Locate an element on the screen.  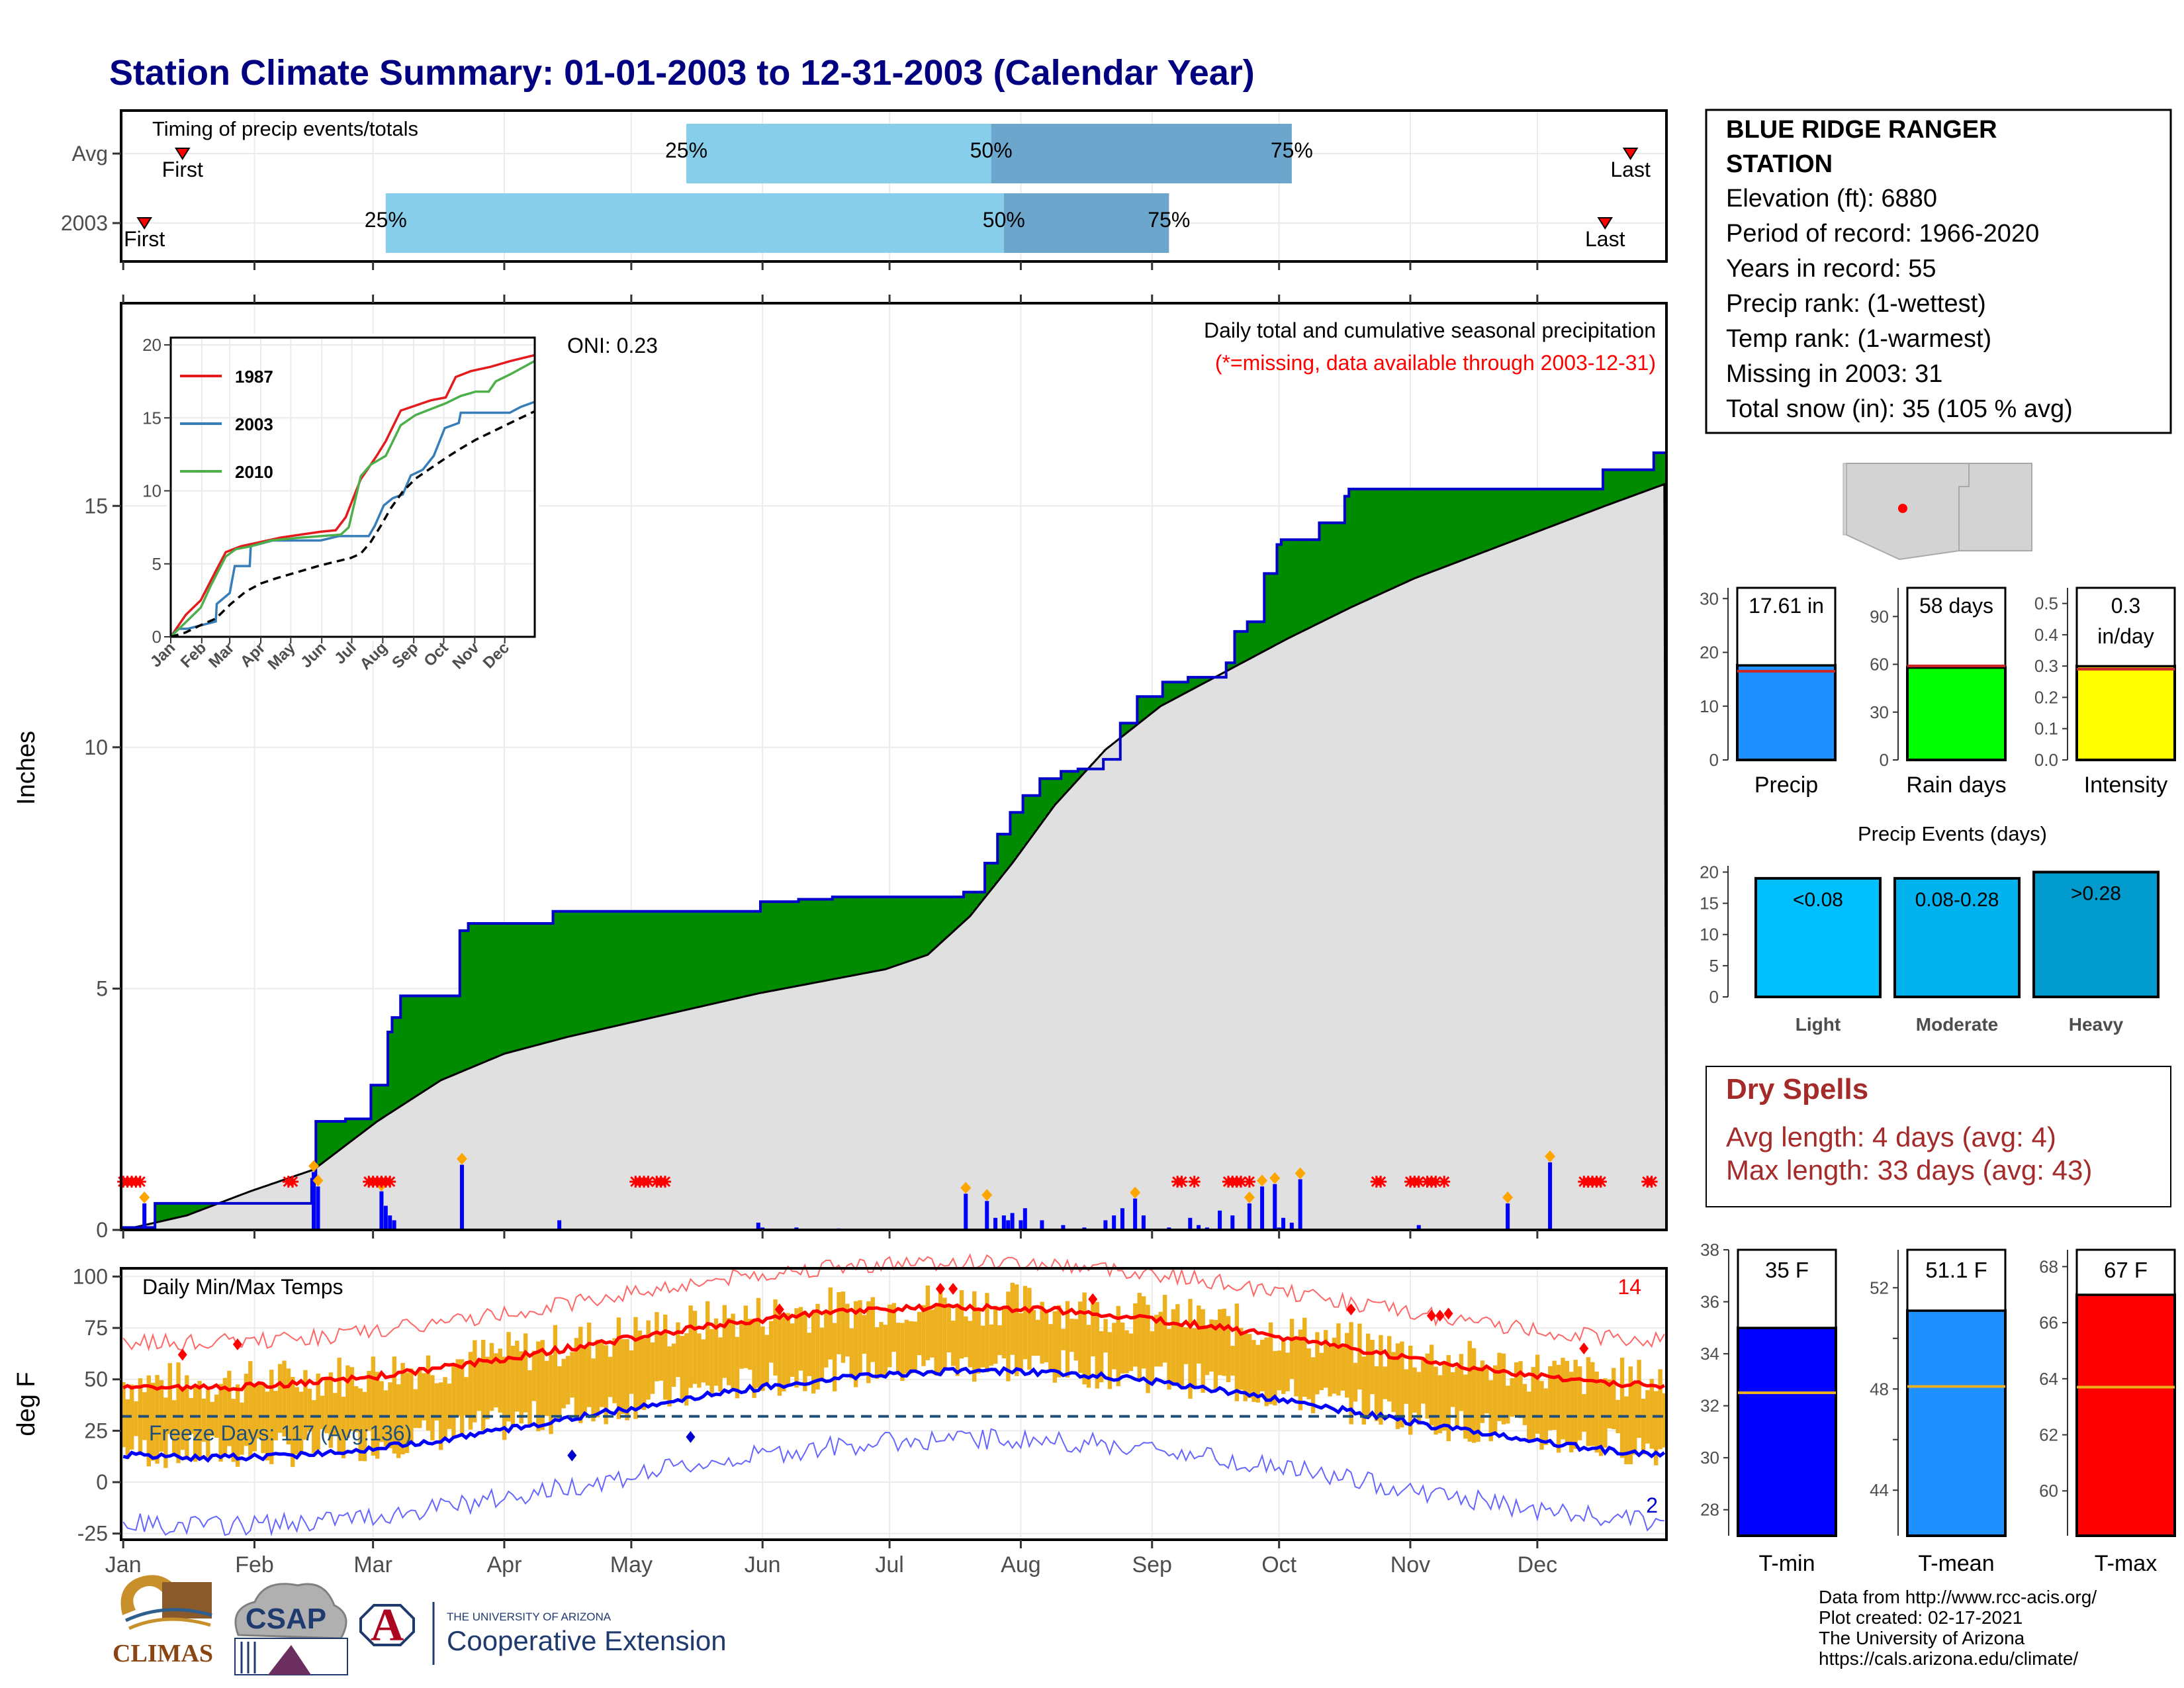
temp-bar-value: 51.1 F is located at coordinates (1956, 1270).